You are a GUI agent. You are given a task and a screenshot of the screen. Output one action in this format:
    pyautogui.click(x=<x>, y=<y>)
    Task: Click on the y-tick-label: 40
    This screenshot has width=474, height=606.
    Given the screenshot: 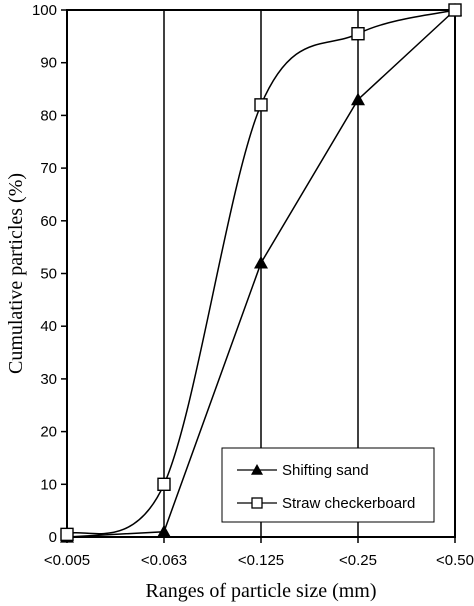 What is the action you would take?
    pyautogui.click(x=48, y=326)
    